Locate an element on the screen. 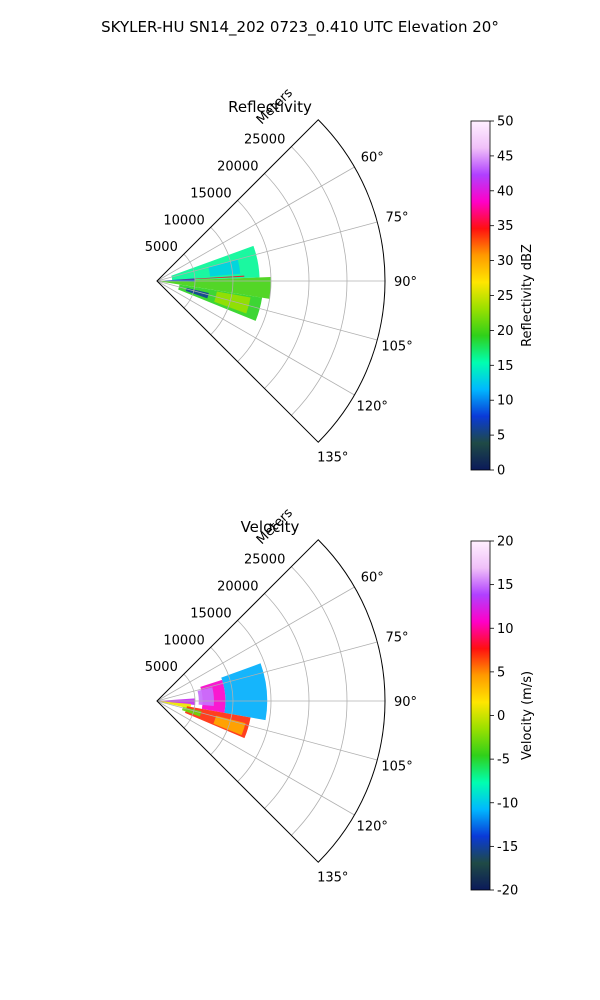 Image resolution: width=600 pixels, height=1000 pixels. velocity-range-tick-label: 20000 is located at coordinates (237, 587).